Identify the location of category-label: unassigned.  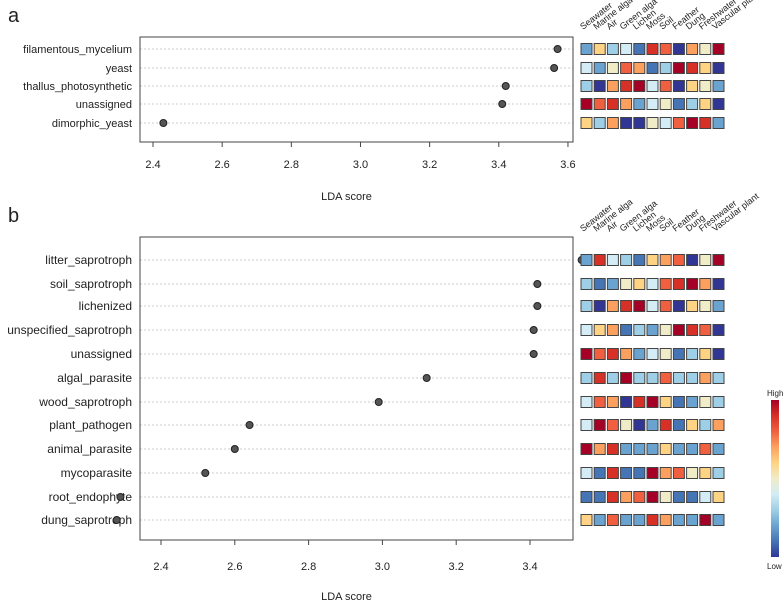
(101, 354).